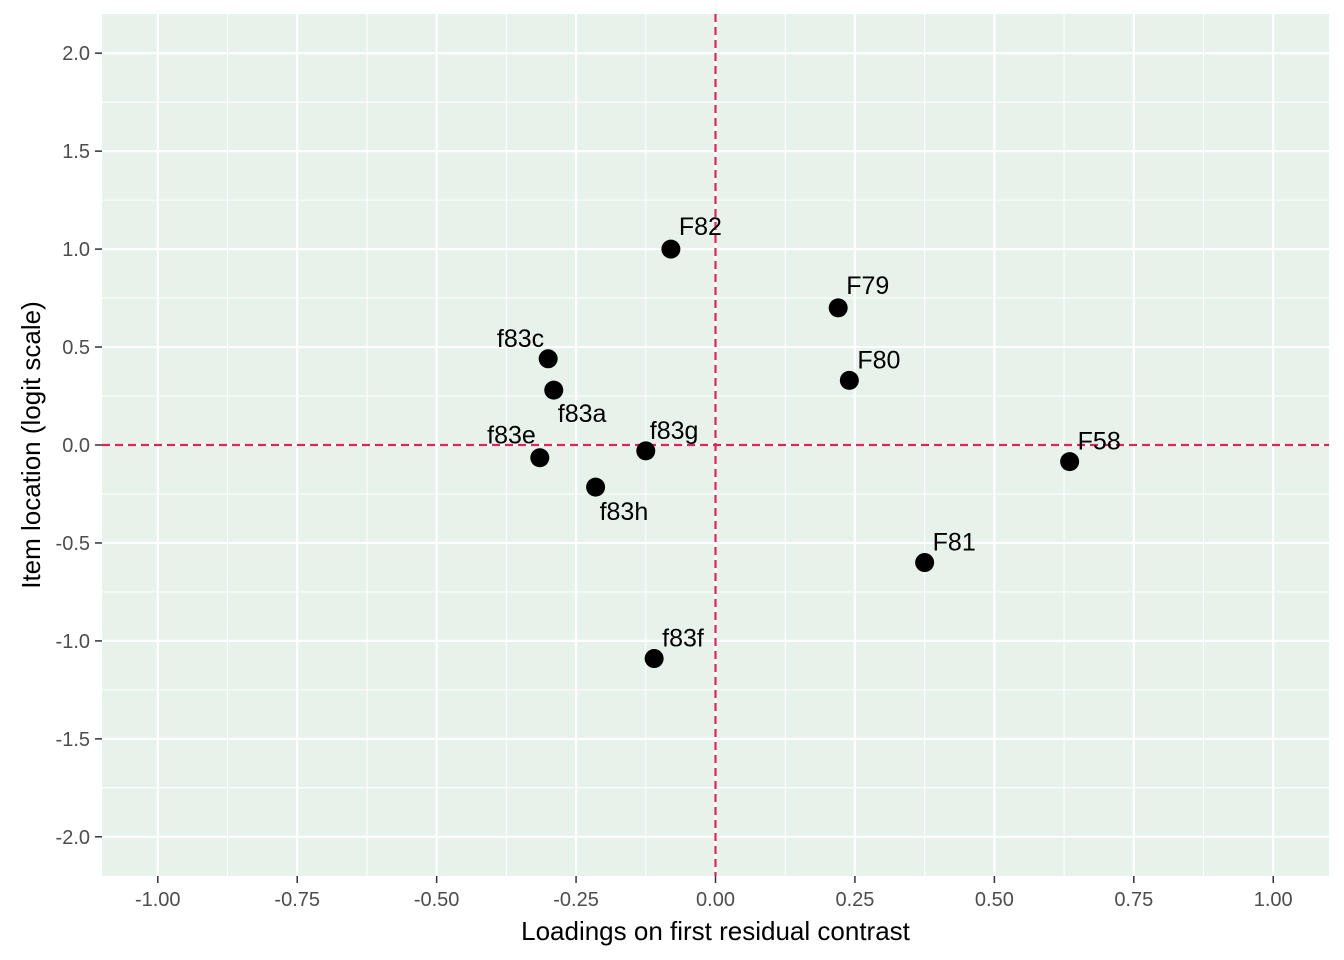  Describe the element at coordinates (520, 339) in the screenshot. I see `point-label-f83c: f83c` at that location.